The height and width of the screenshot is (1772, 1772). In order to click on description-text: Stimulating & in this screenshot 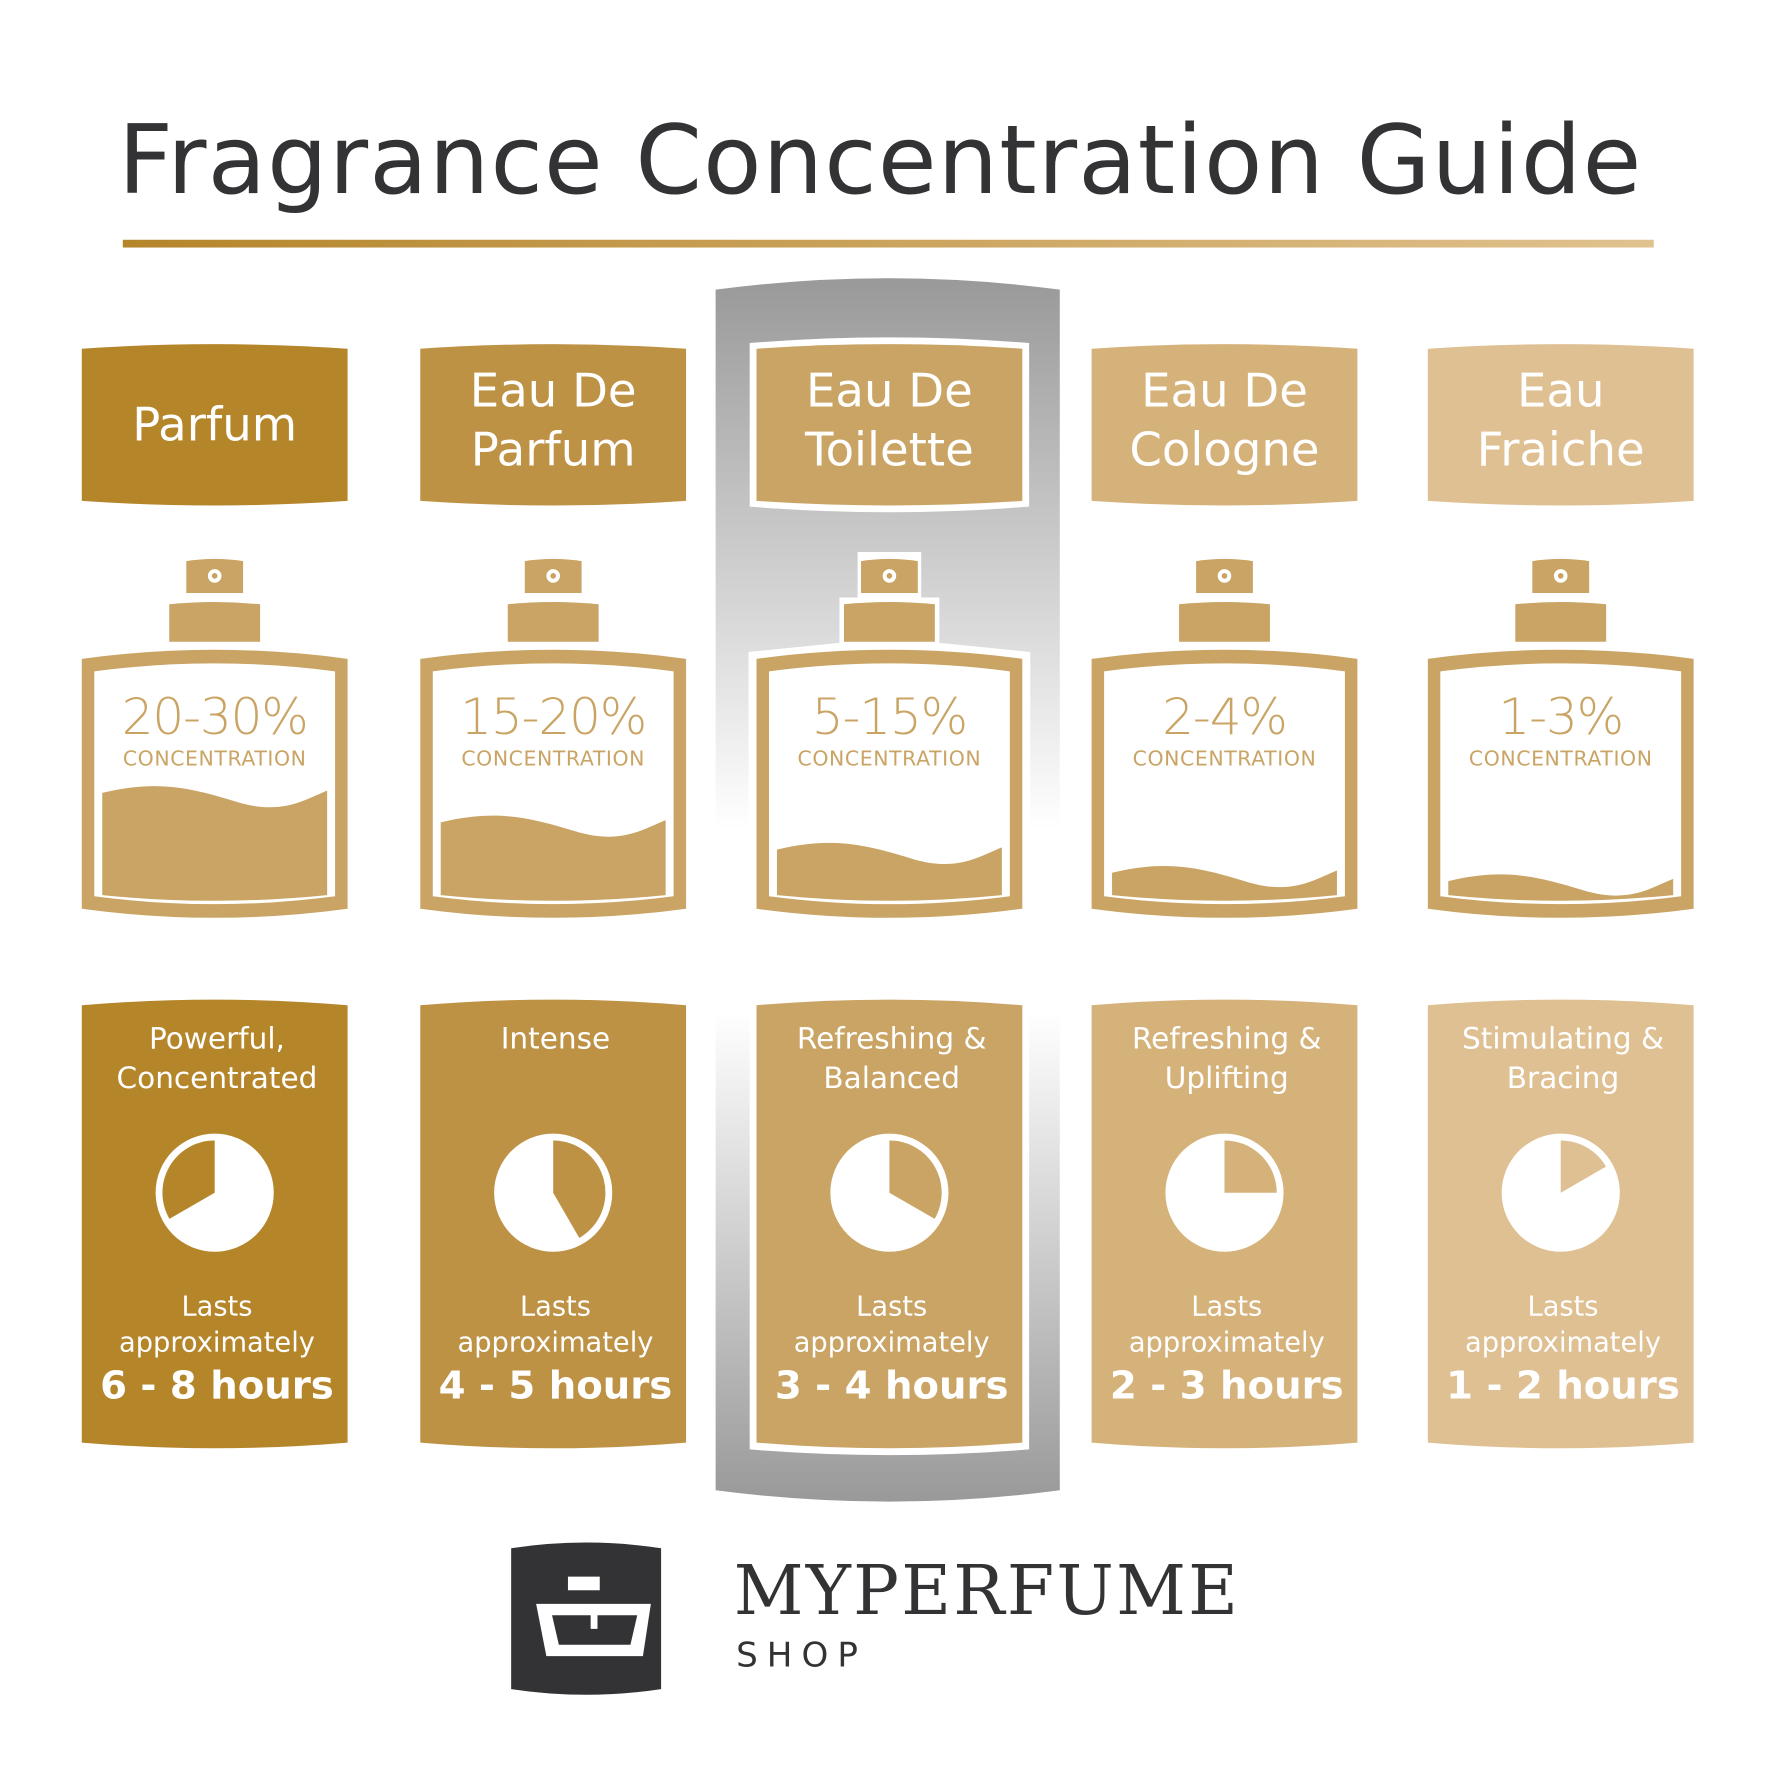, I will do `click(1562, 1039)`.